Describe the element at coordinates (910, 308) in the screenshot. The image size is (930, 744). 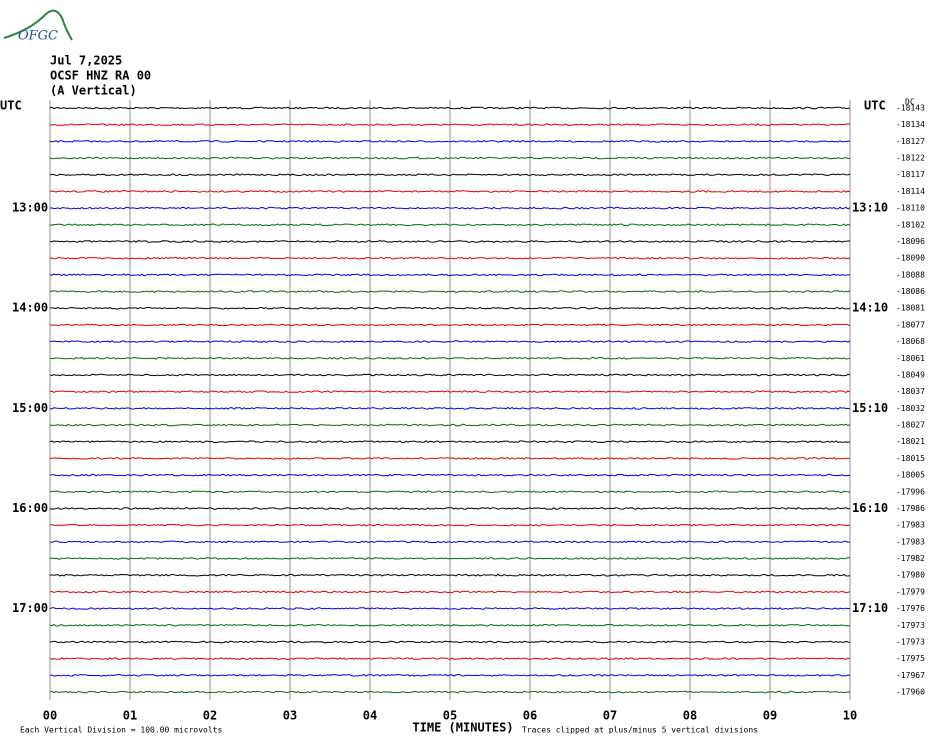
I see `offset-label: -18081` at that location.